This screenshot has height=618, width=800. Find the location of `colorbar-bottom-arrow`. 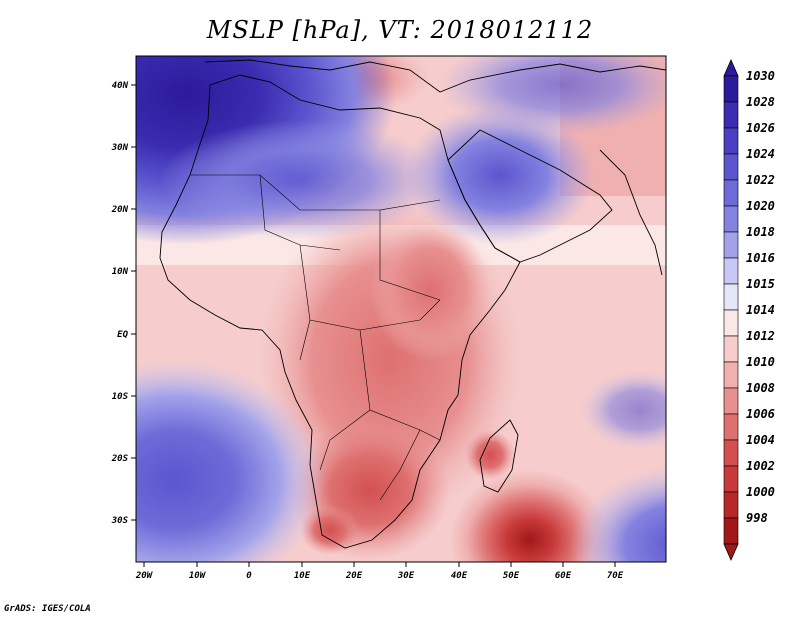

colorbar-bottom-arrow is located at coordinates (731, 552).